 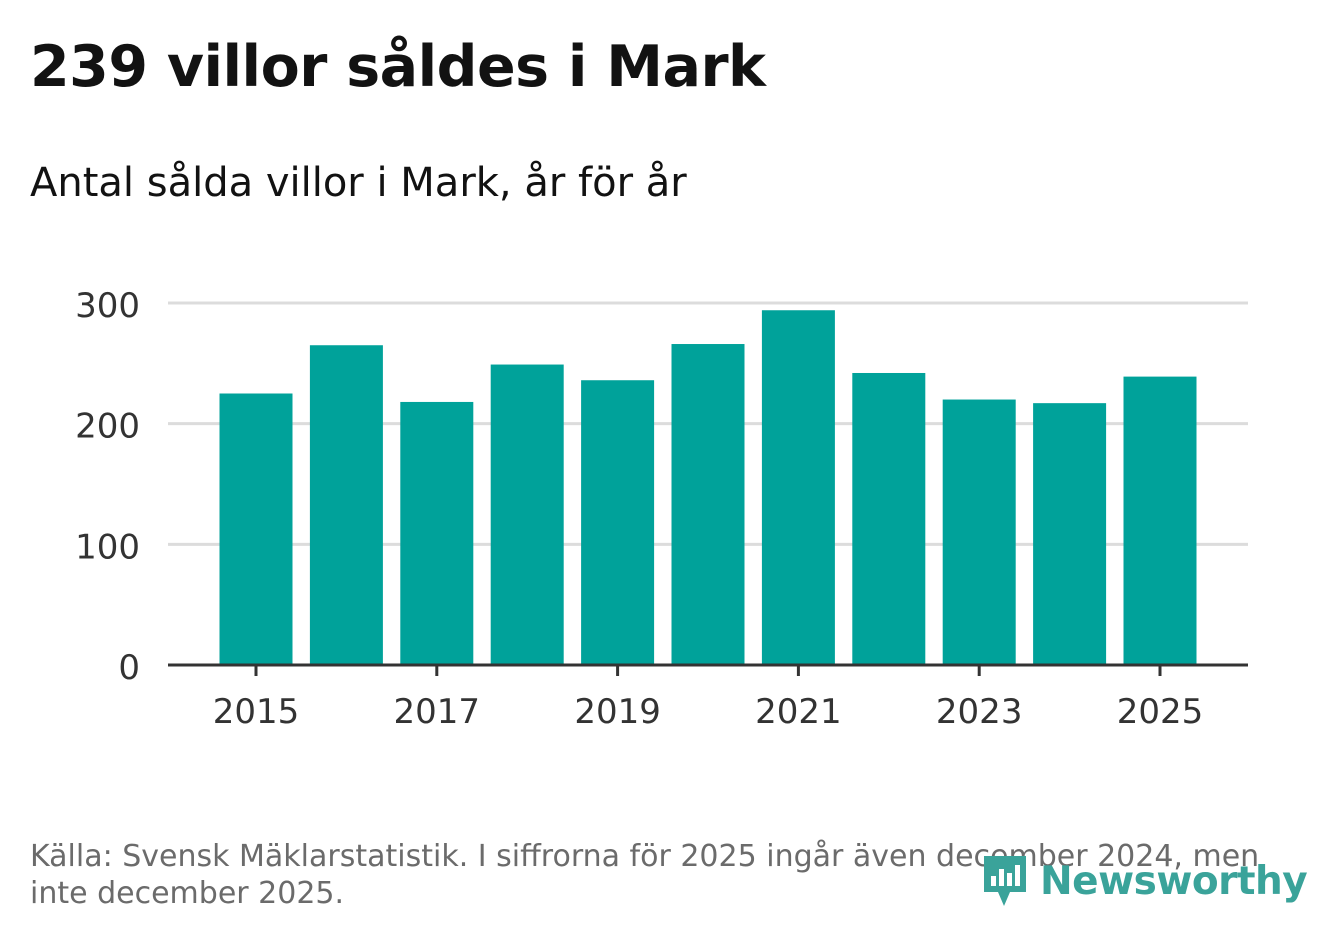 What do you see at coordinates (256, 529) in the screenshot?
I see `bar-2015` at bounding box center [256, 529].